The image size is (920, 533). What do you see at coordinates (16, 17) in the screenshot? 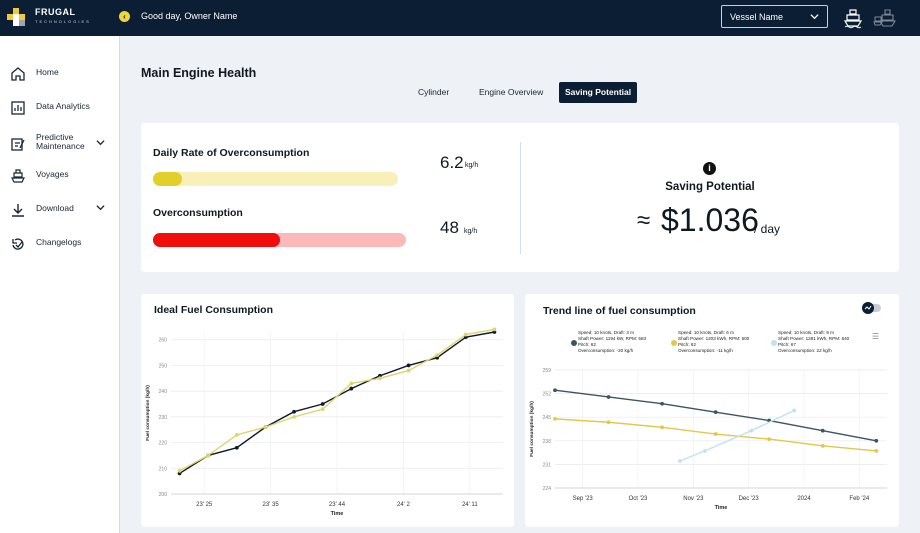
I see `logo-mark-icon` at bounding box center [16, 17].